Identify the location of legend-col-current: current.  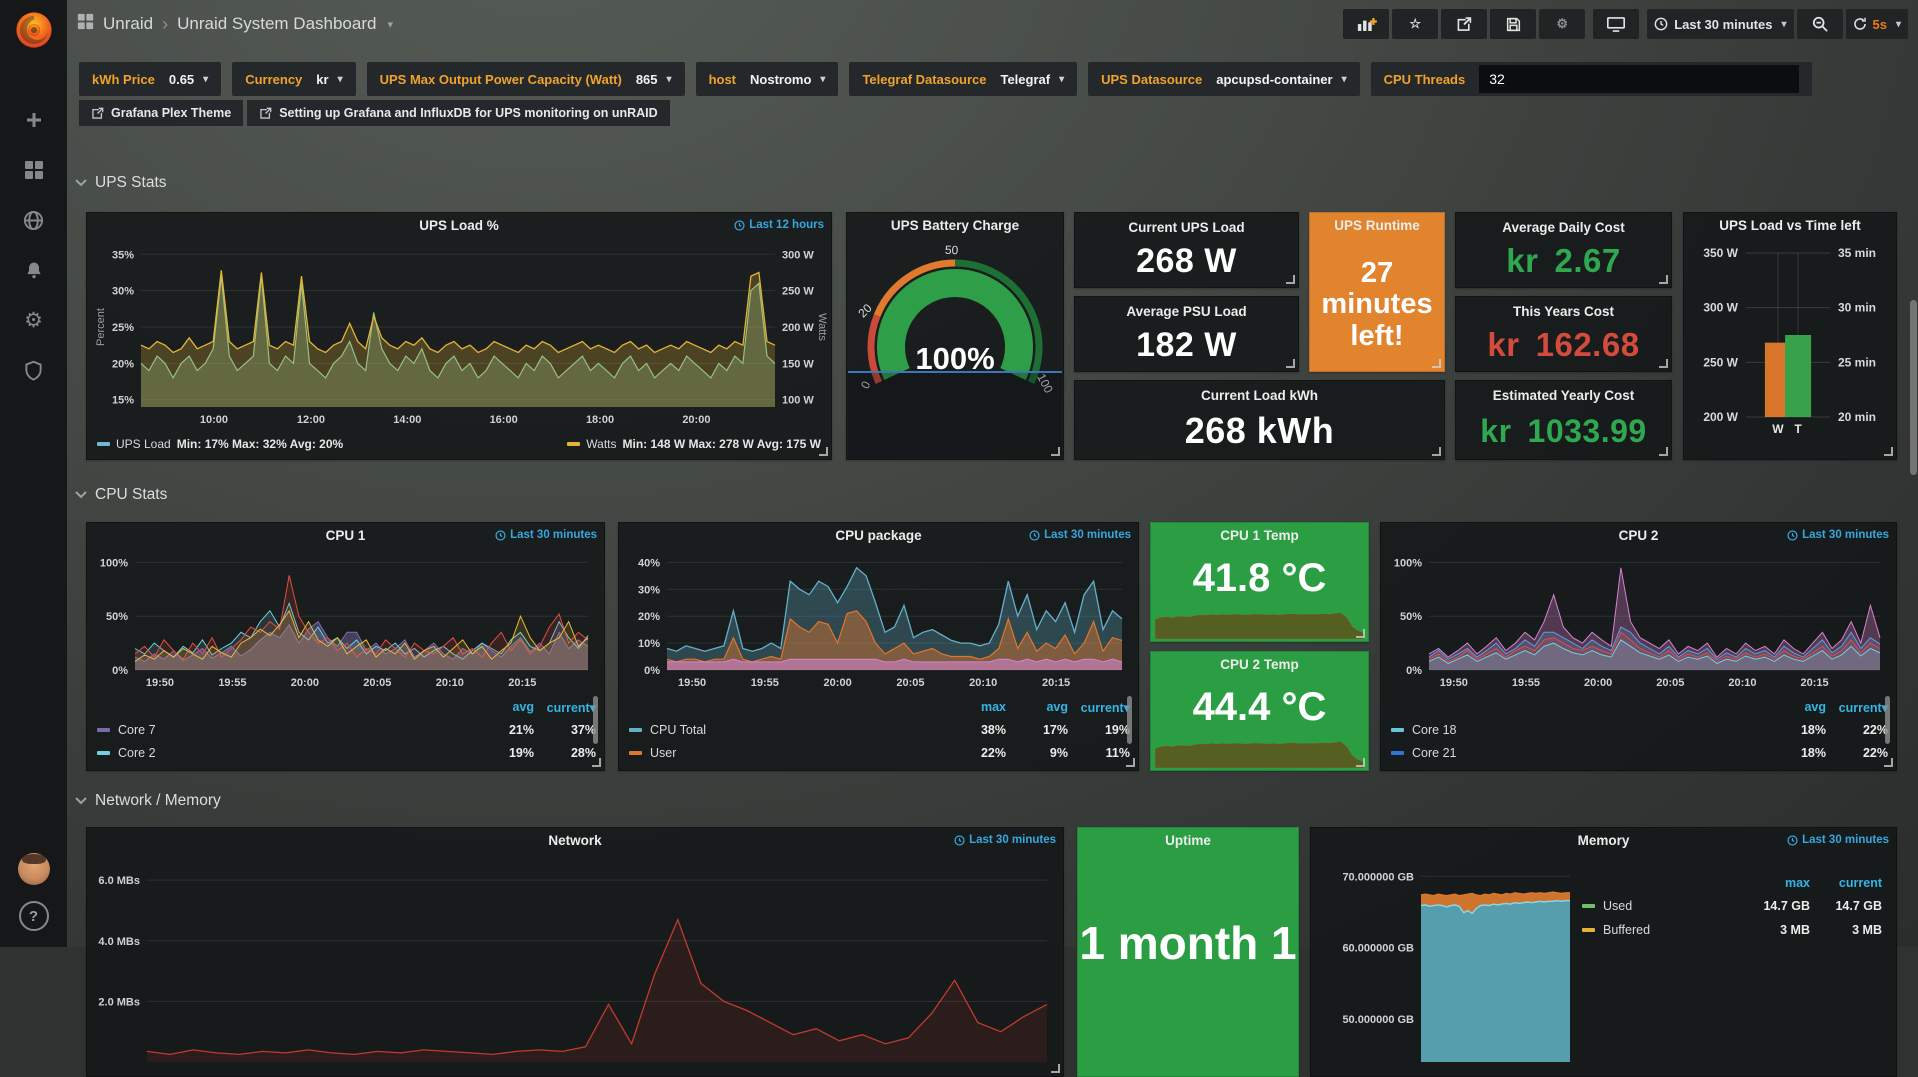
(1846, 883).